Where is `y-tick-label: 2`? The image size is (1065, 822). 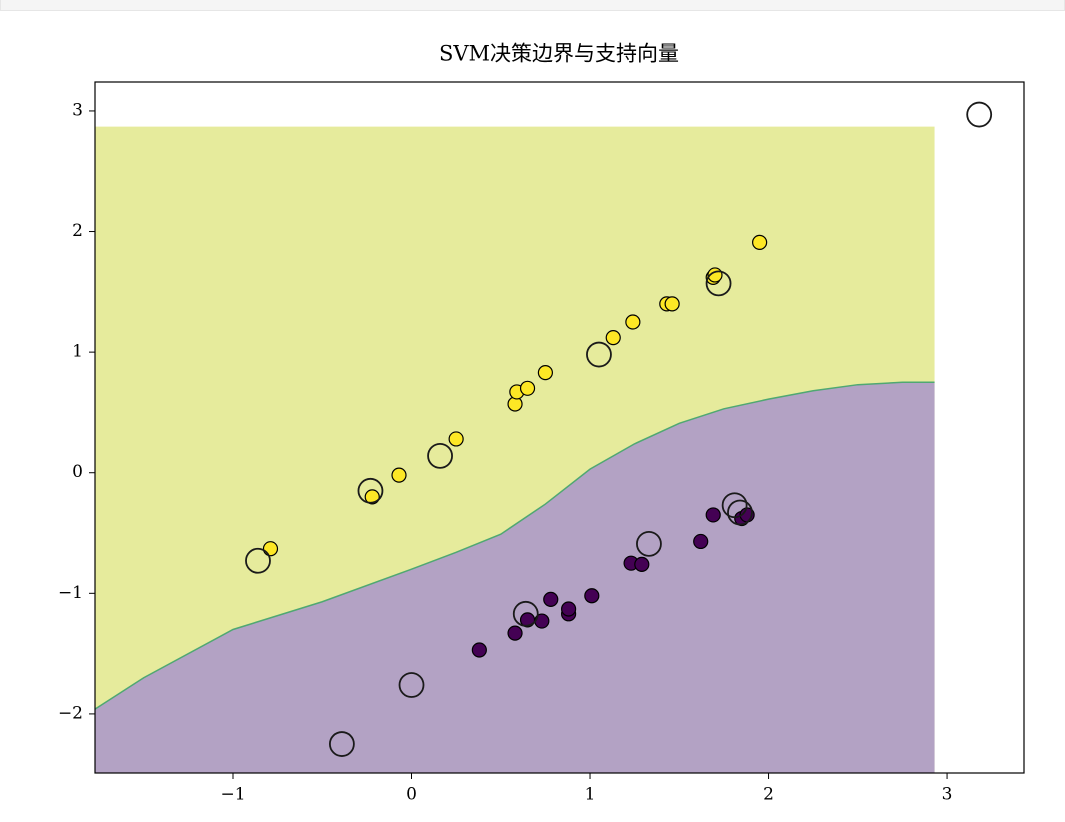
y-tick-label: 2 is located at coordinates (77, 231).